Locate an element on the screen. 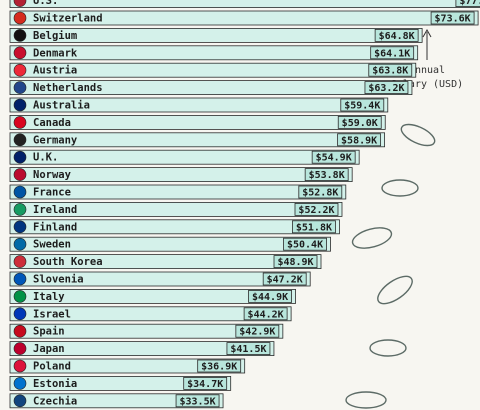 The image size is (480, 410). value-label: $77.5K is located at coordinates (469, 3).